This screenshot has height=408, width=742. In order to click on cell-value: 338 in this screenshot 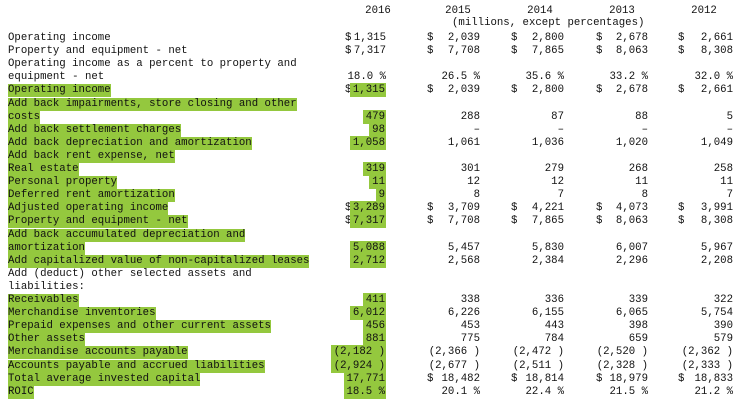, I will do `click(470, 300)`.